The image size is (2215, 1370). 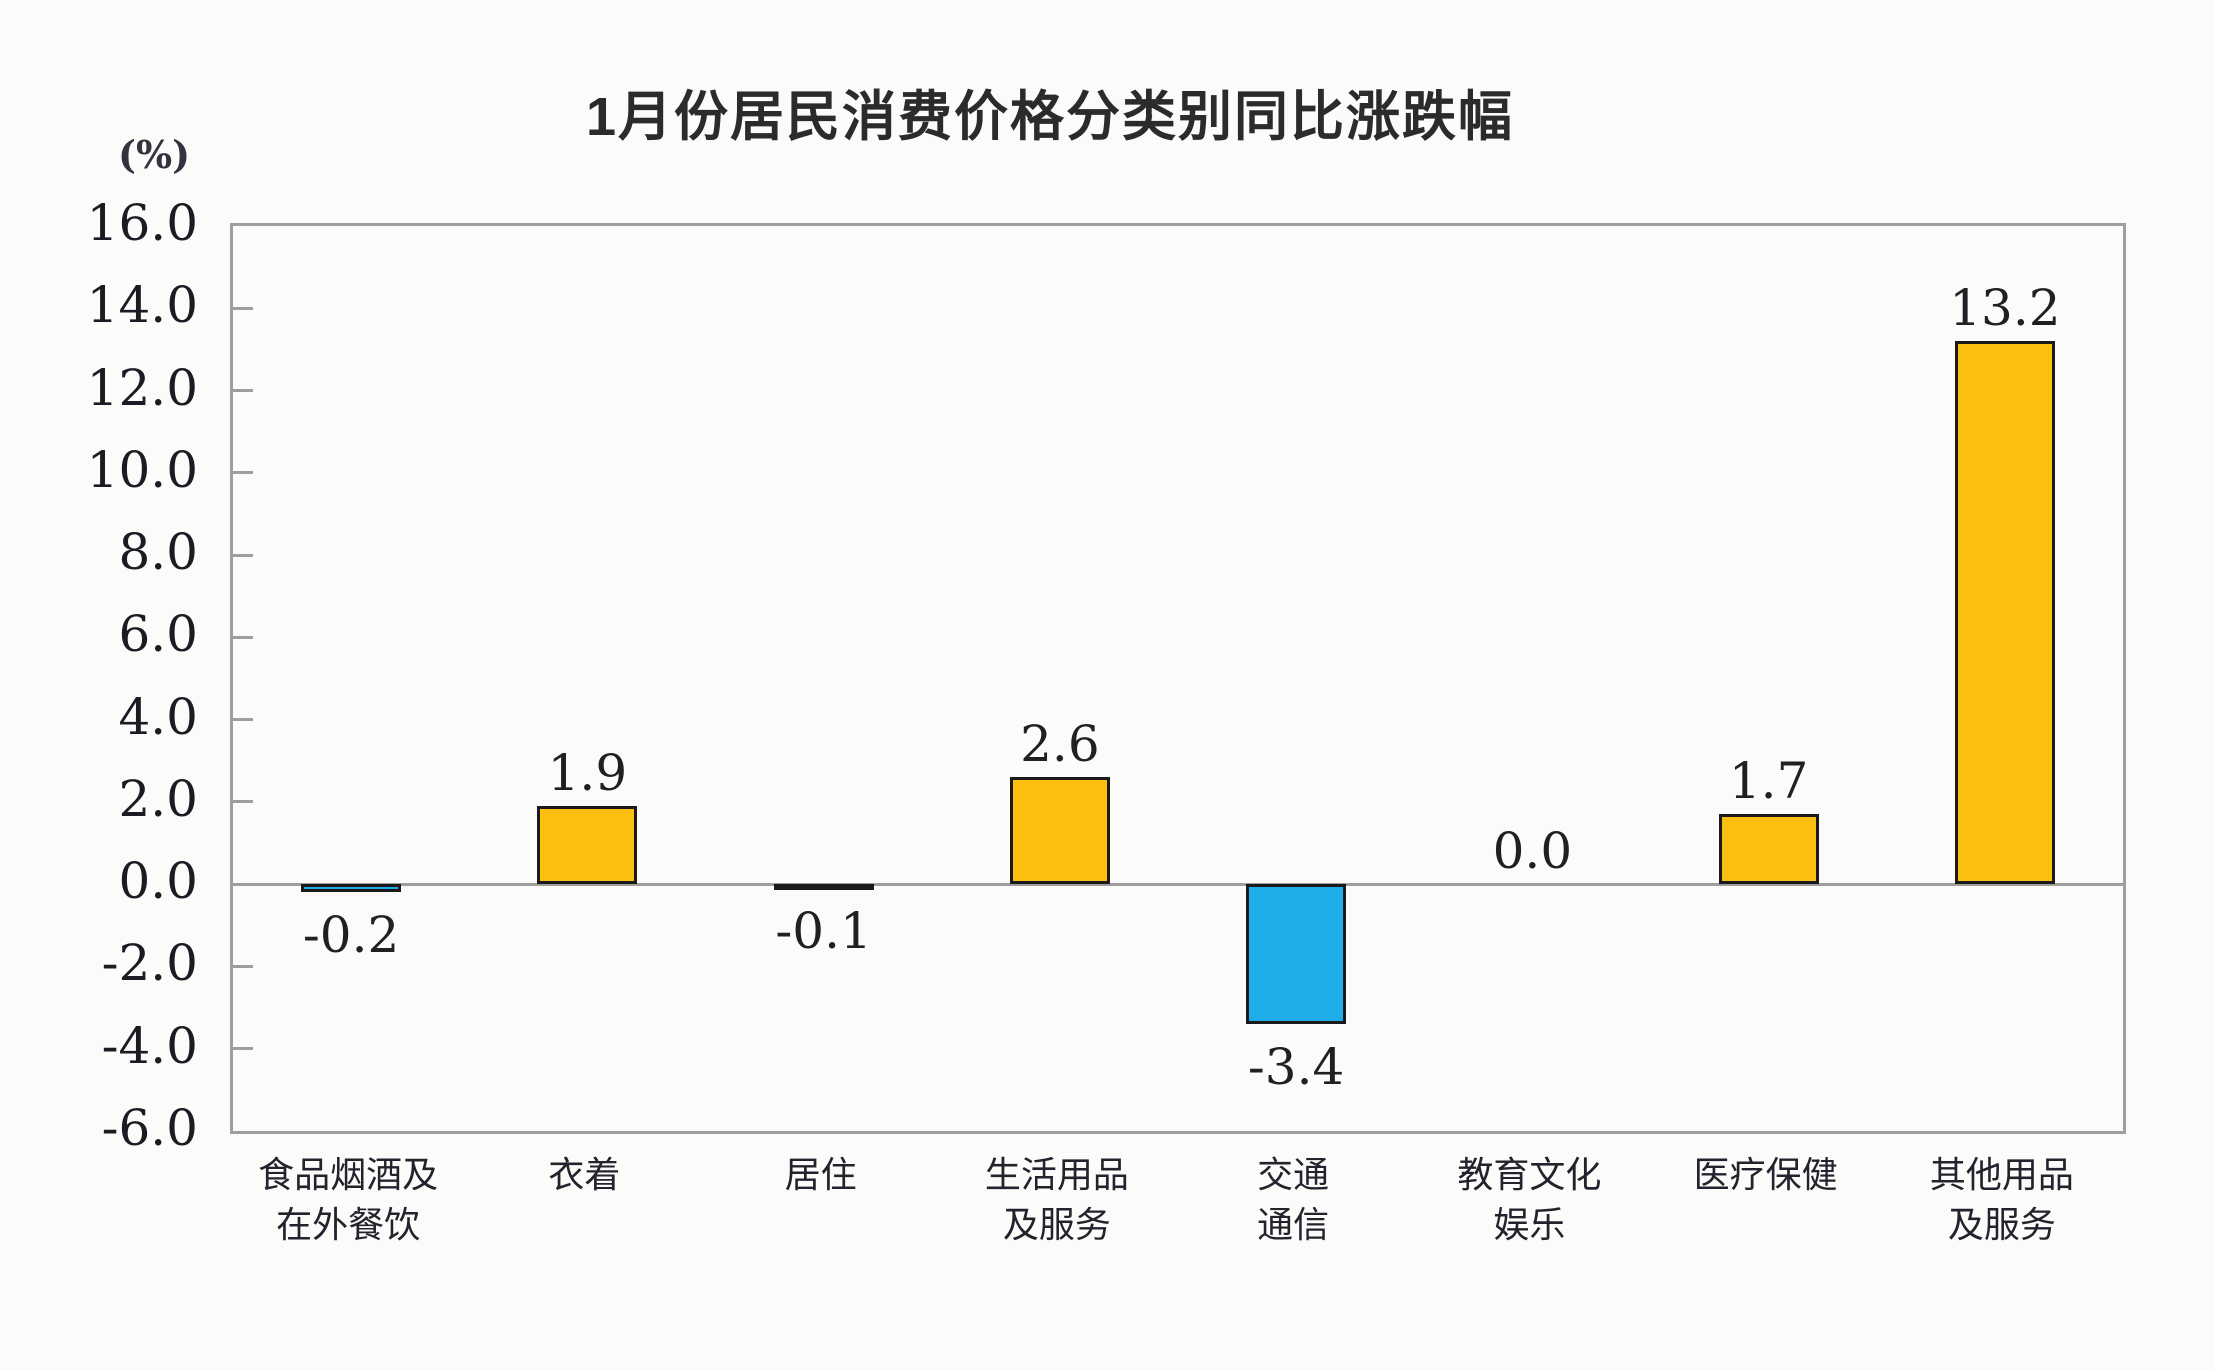 What do you see at coordinates (1768, 781) in the screenshot?
I see `value-label: 1.7` at bounding box center [1768, 781].